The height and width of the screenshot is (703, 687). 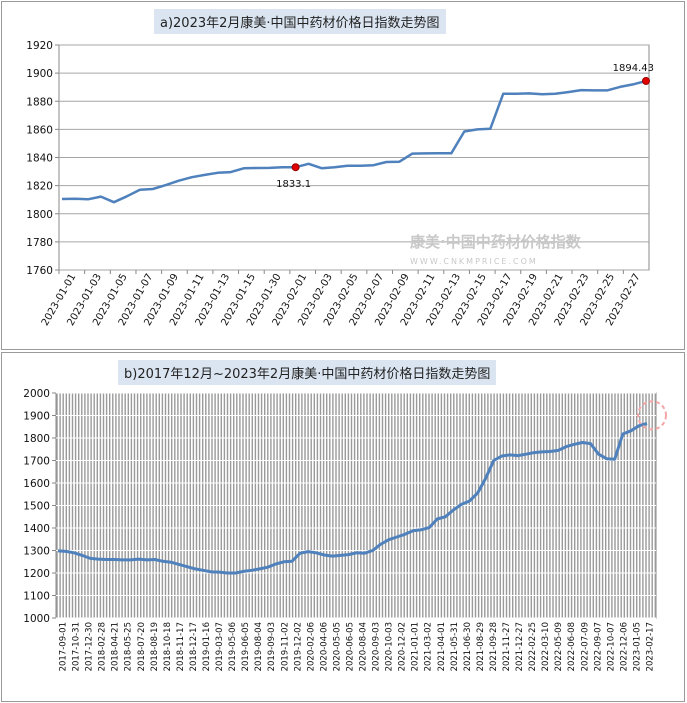 What do you see at coordinates (36, 462) in the screenshot?
I see `y-tick-label-b: 1700` at bounding box center [36, 462].